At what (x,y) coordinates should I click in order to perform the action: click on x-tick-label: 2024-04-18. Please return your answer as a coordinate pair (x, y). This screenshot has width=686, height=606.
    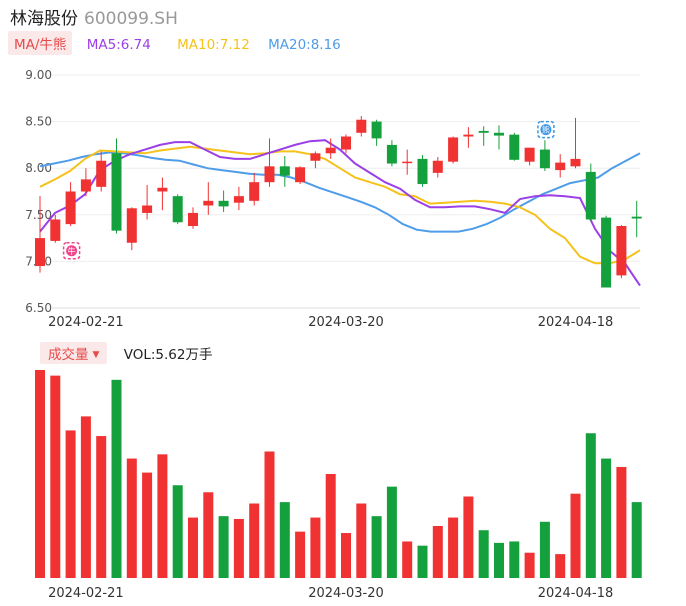
    Looking at the image, I should click on (576, 322).